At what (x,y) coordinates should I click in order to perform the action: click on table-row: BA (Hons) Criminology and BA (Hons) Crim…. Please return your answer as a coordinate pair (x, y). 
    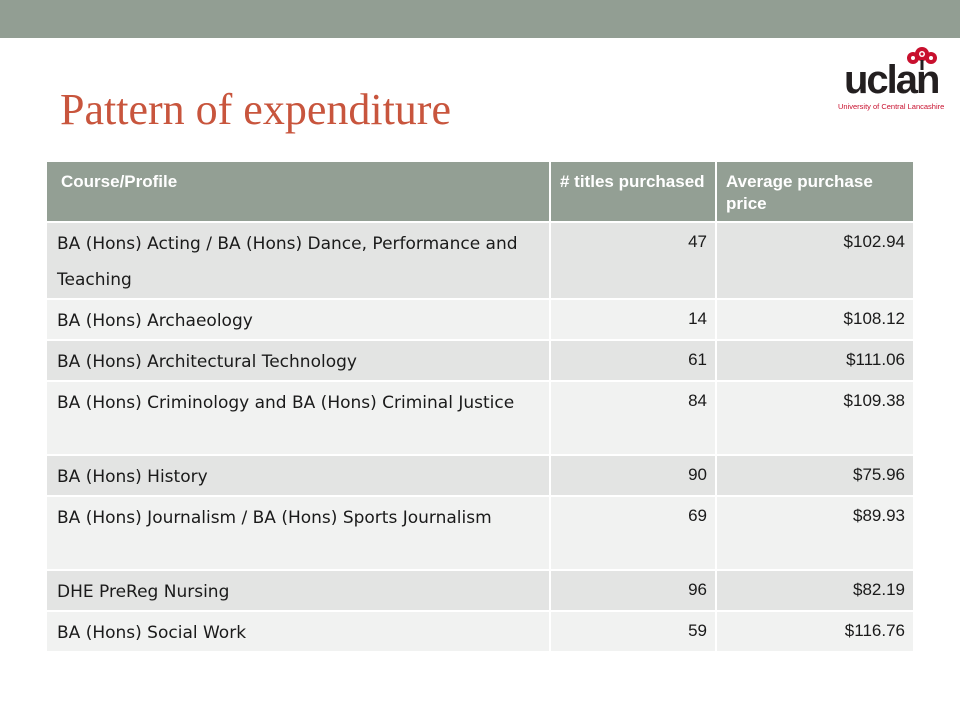
    Looking at the image, I should click on (480, 417).